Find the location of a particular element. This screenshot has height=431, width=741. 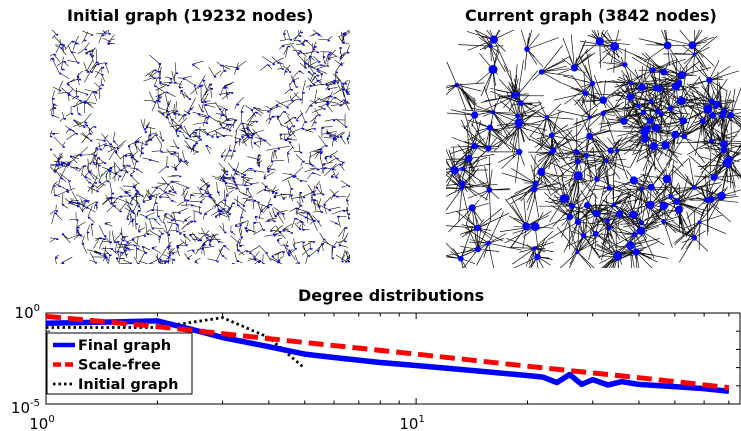

legend-label: Scale-free is located at coordinates (119, 366).